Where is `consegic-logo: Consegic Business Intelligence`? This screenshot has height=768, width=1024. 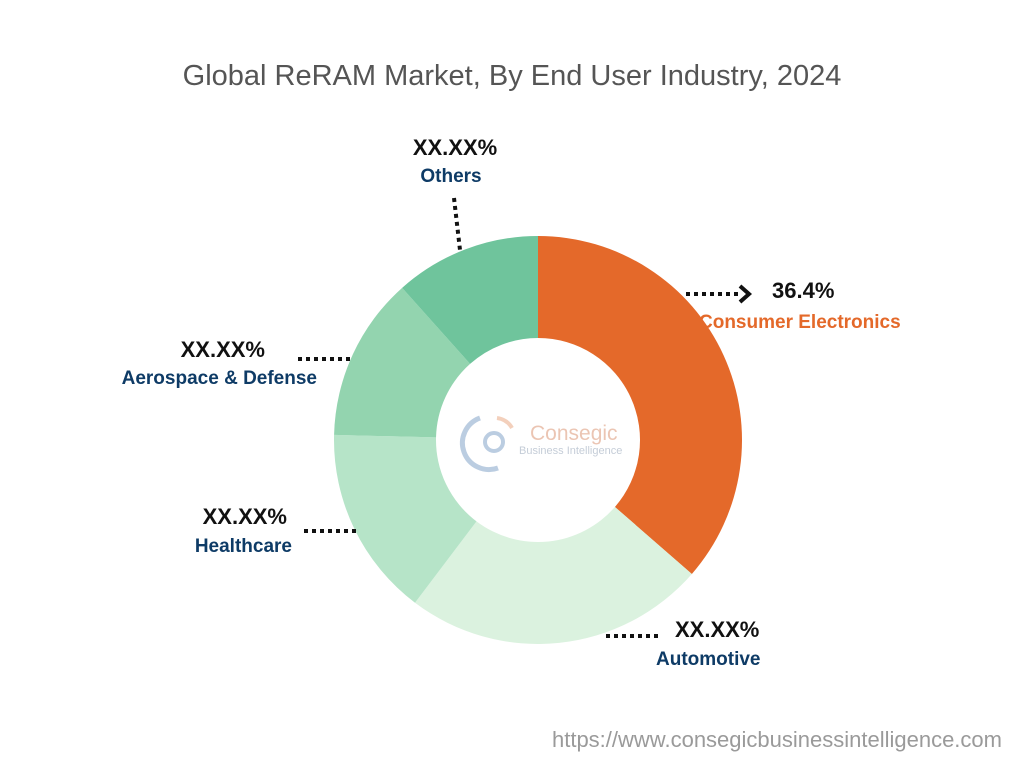 consegic-logo: Consegic Business Intelligence is located at coordinates (540, 444).